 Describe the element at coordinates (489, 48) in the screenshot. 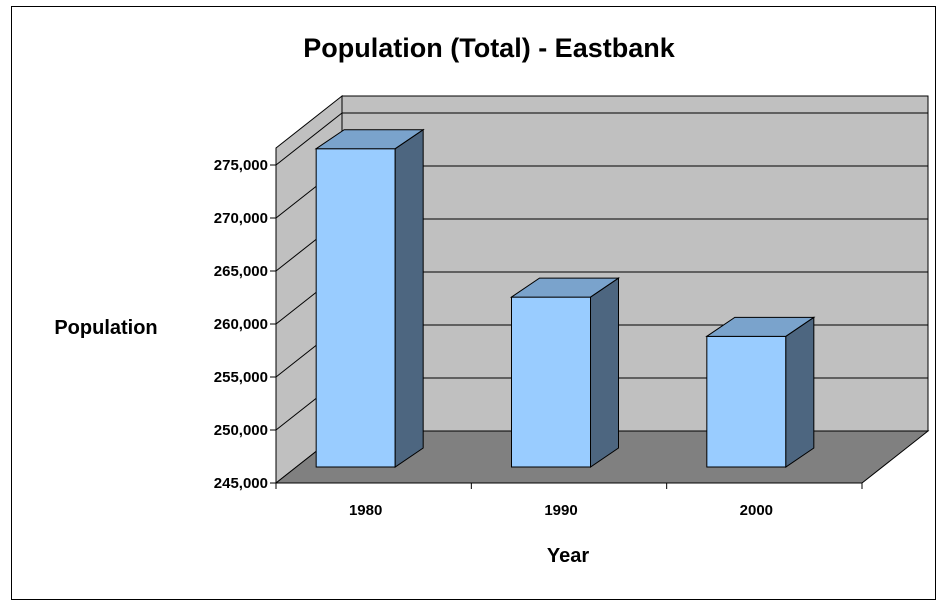

I see `chart-title: Population (Total) - Eastbank` at that location.